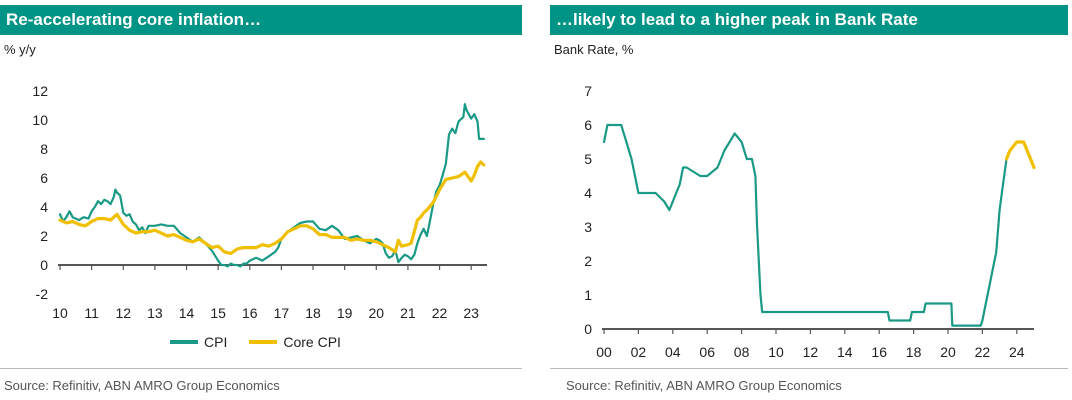 The height and width of the screenshot is (400, 1072). Describe the element at coordinates (91, 313) in the screenshot. I see `x-tick-label: 11` at that location.